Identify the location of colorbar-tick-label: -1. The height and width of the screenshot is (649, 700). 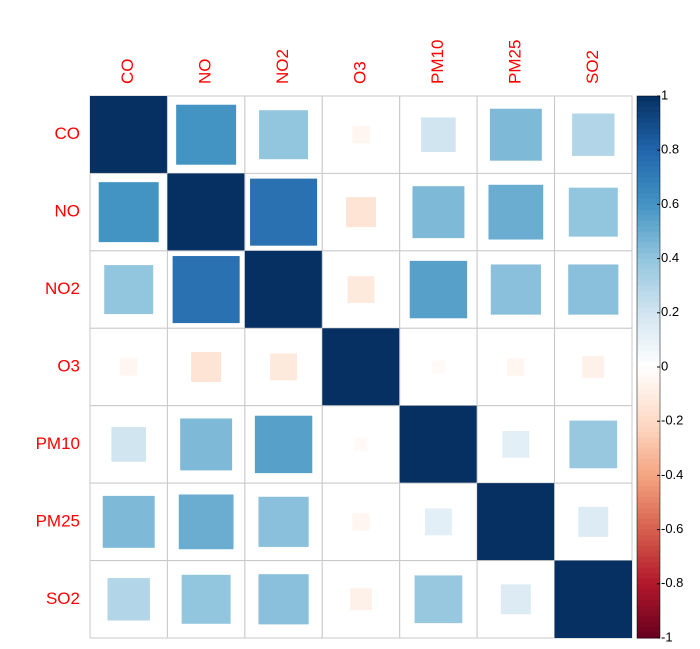
(667, 636).